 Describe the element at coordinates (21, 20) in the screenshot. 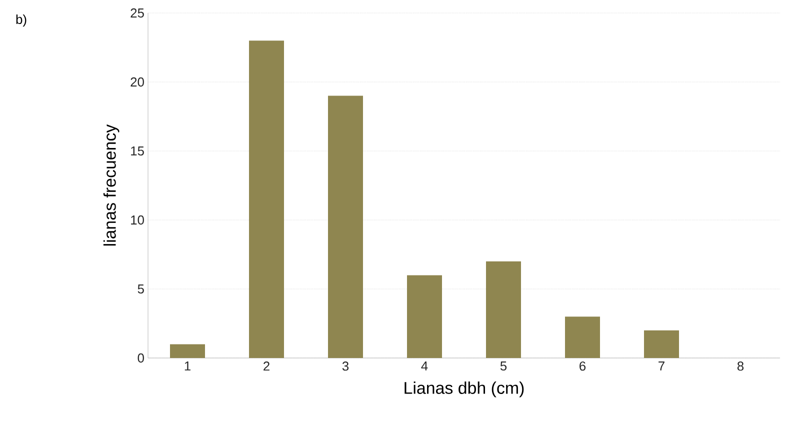

I see `text: b)` at that location.